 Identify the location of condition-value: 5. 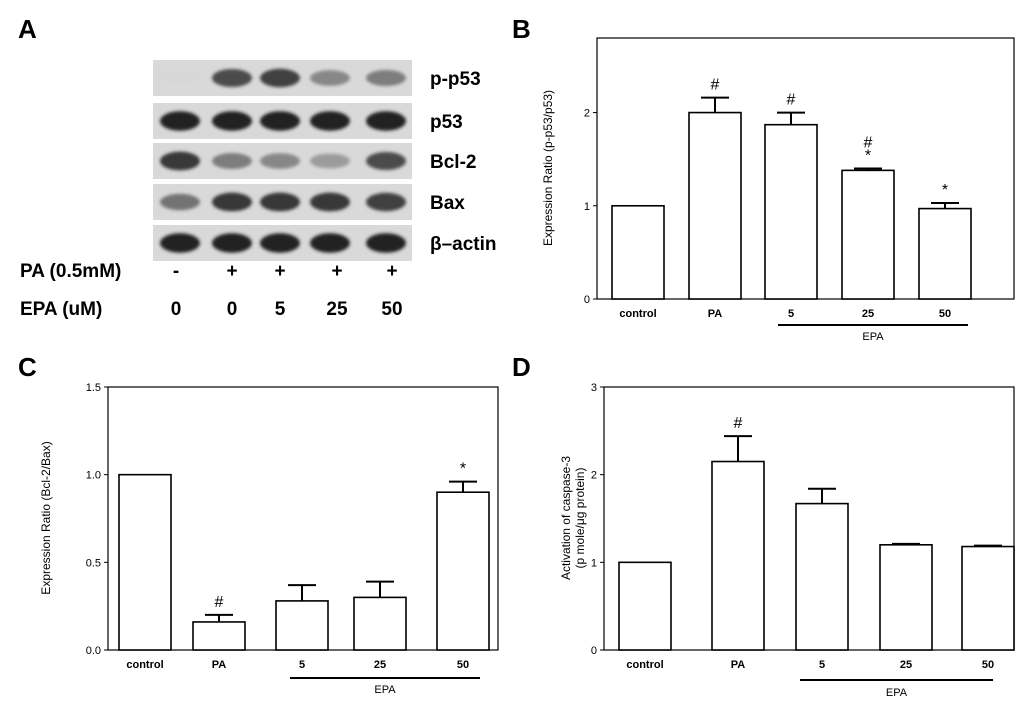
(280, 309).